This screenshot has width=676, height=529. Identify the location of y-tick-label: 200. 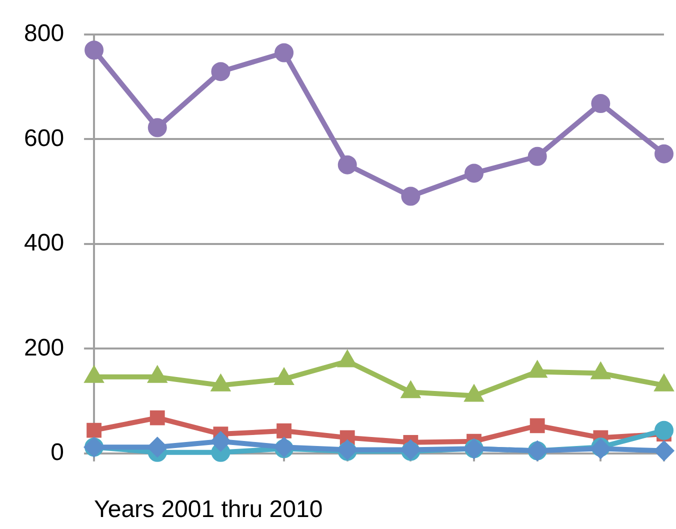
(44, 348).